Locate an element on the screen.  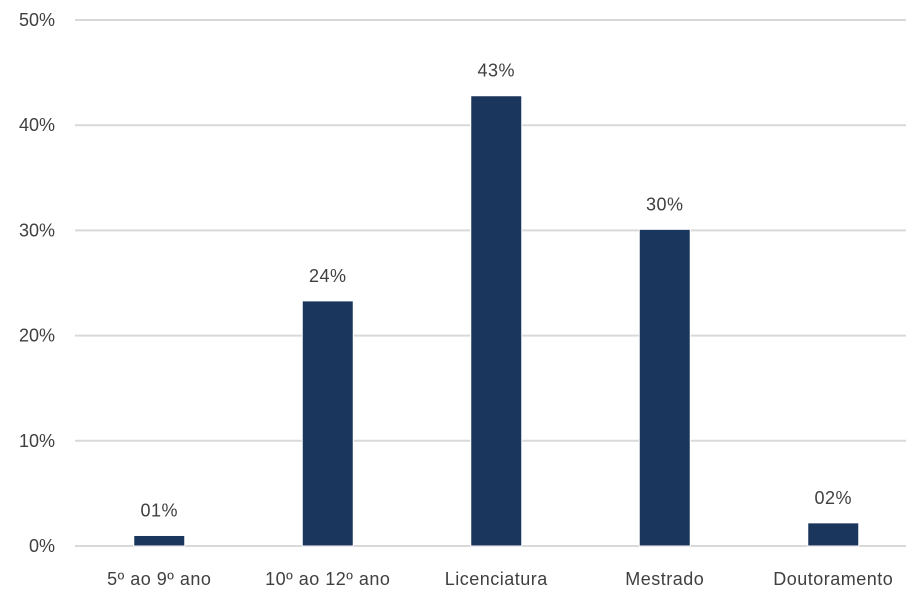
y-tick-label: 0% is located at coordinates (42, 546).